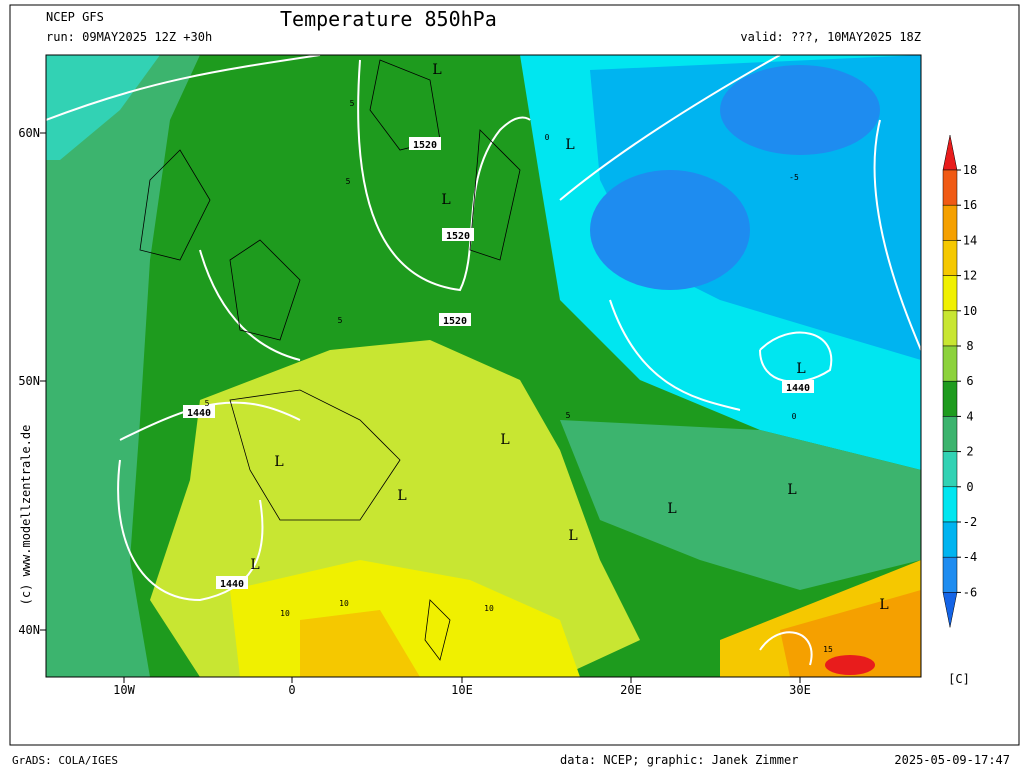  I want to click on colorbar-tip, so click(950, 610).